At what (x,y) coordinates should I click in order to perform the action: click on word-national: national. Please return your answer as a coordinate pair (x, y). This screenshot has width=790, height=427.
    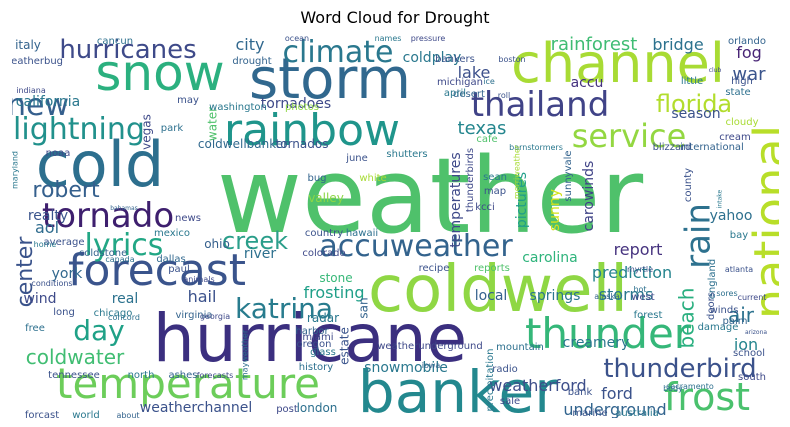
    Looking at the image, I should click on (761, 222).